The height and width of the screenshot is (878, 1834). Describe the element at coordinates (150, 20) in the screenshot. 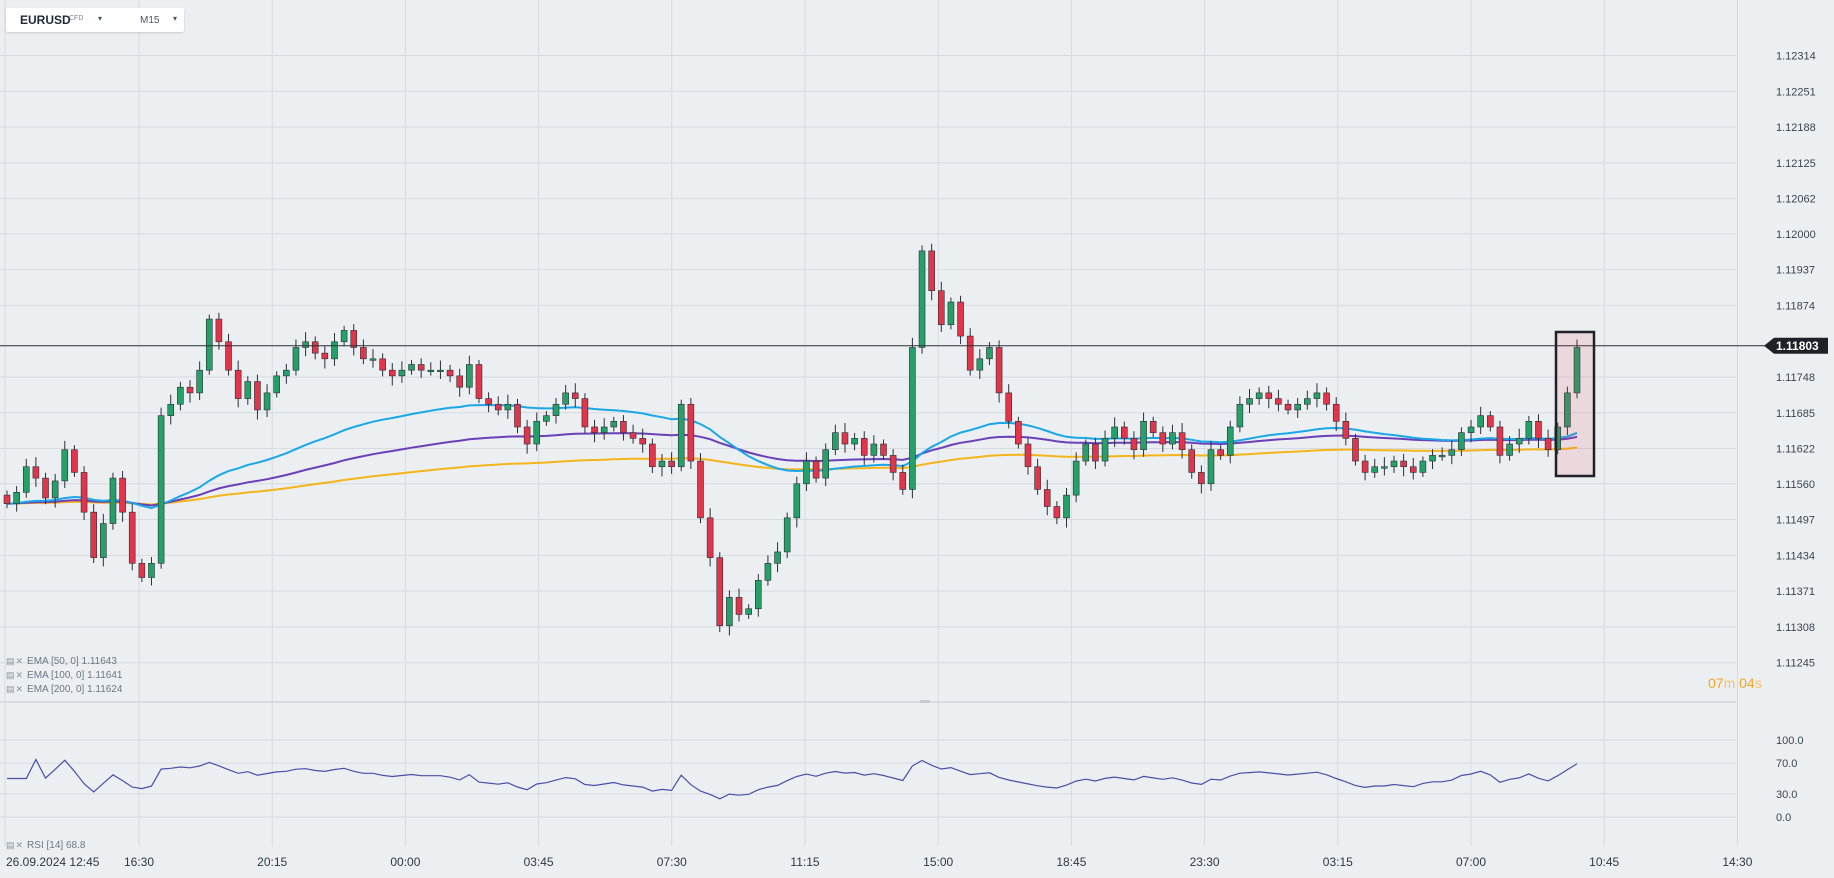

I see `timeframe-selector: M15` at that location.